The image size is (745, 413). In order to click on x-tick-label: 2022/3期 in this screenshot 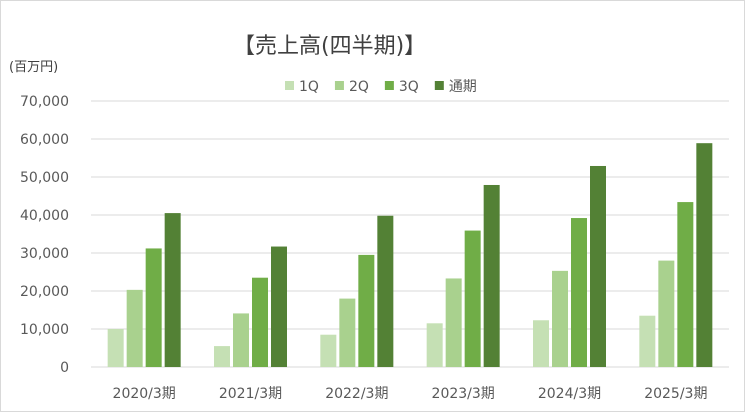, I will do `click(356, 394)`.